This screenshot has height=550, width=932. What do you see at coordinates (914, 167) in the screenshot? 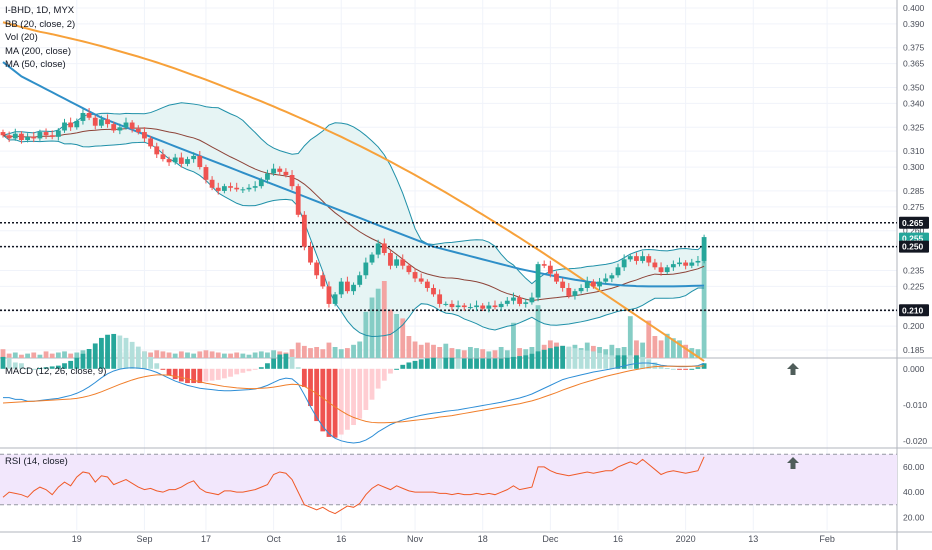
I see `price-axis-tick-label: 0.300` at bounding box center [914, 167].